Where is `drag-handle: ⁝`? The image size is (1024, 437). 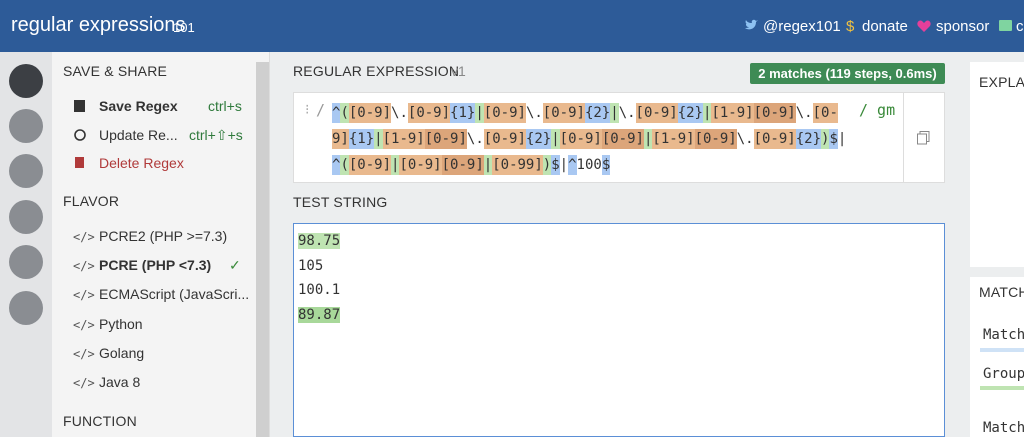
drag-handle: ⁝ is located at coordinates (307, 109).